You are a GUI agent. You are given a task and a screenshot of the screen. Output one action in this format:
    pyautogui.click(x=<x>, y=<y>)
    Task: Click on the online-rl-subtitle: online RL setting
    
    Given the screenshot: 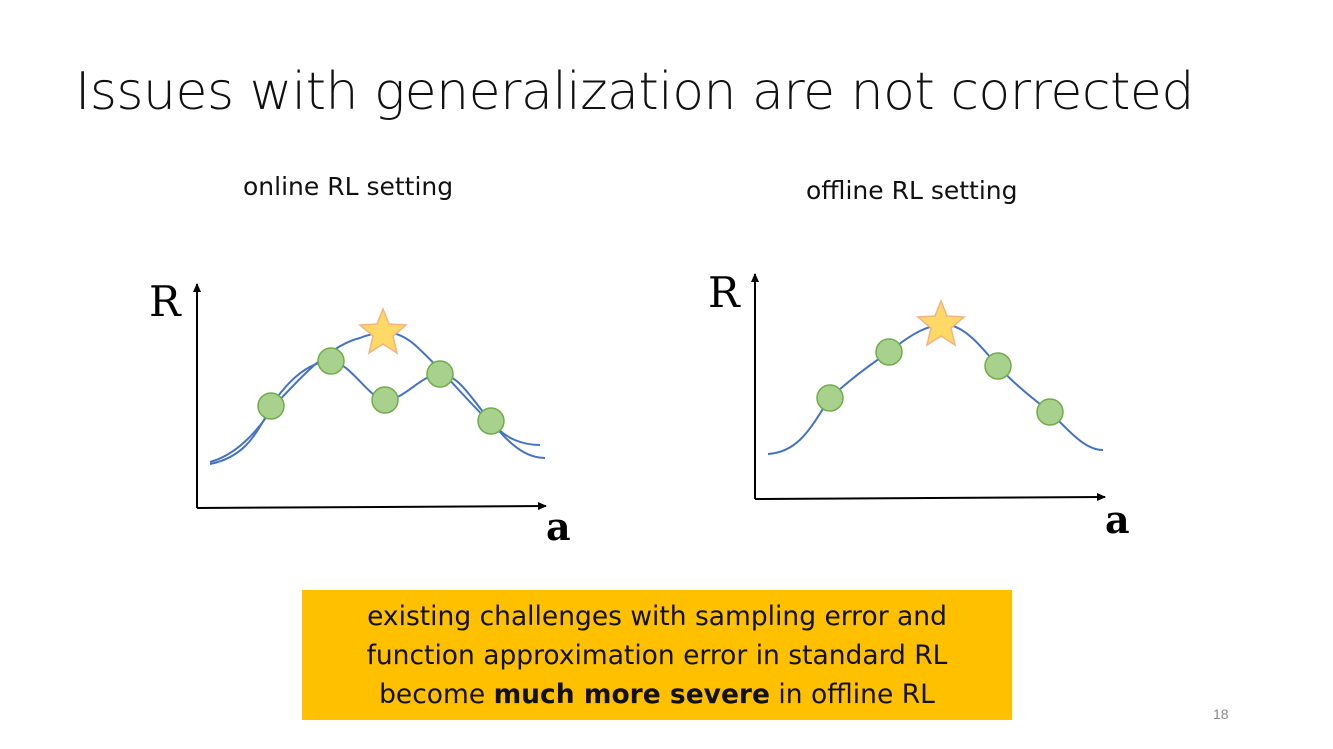 What is the action you would take?
    pyautogui.click(x=348, y=186)
    